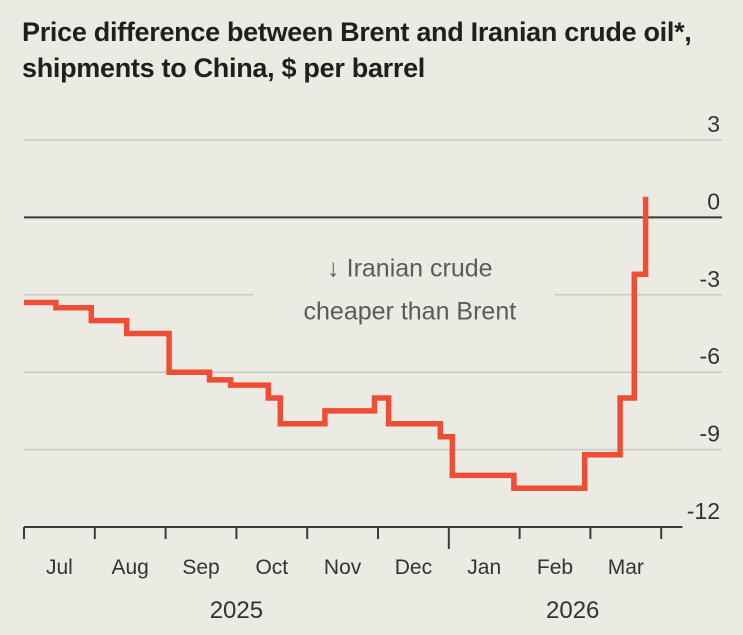 This screenshot has height=635, width=743. Describe the element at coordinates (59, 567) in the screenshot. I see `x-tick-label: Jul` at that location.